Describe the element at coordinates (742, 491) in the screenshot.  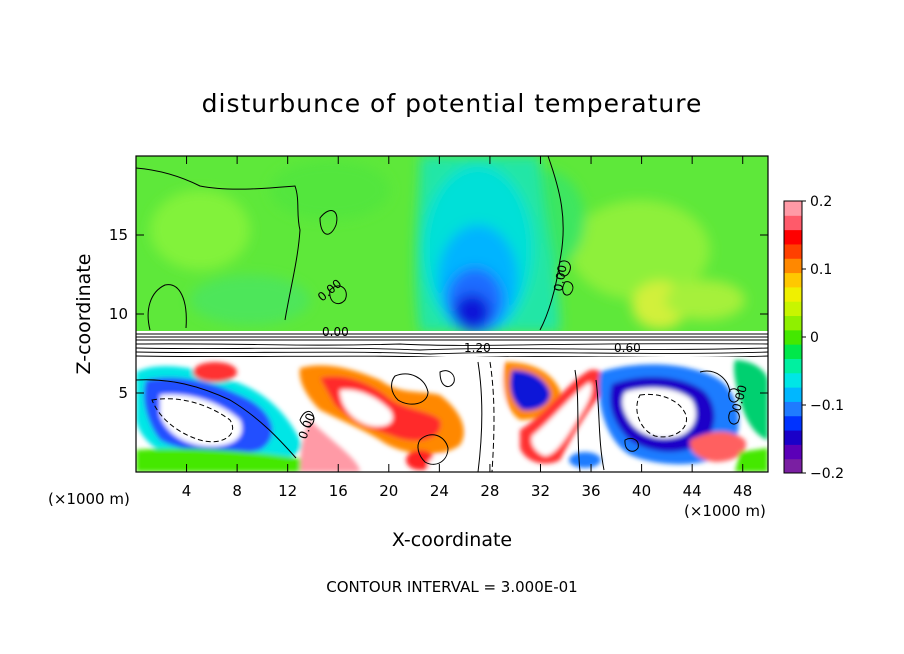
I see `x-tick-label: 48` at that location.